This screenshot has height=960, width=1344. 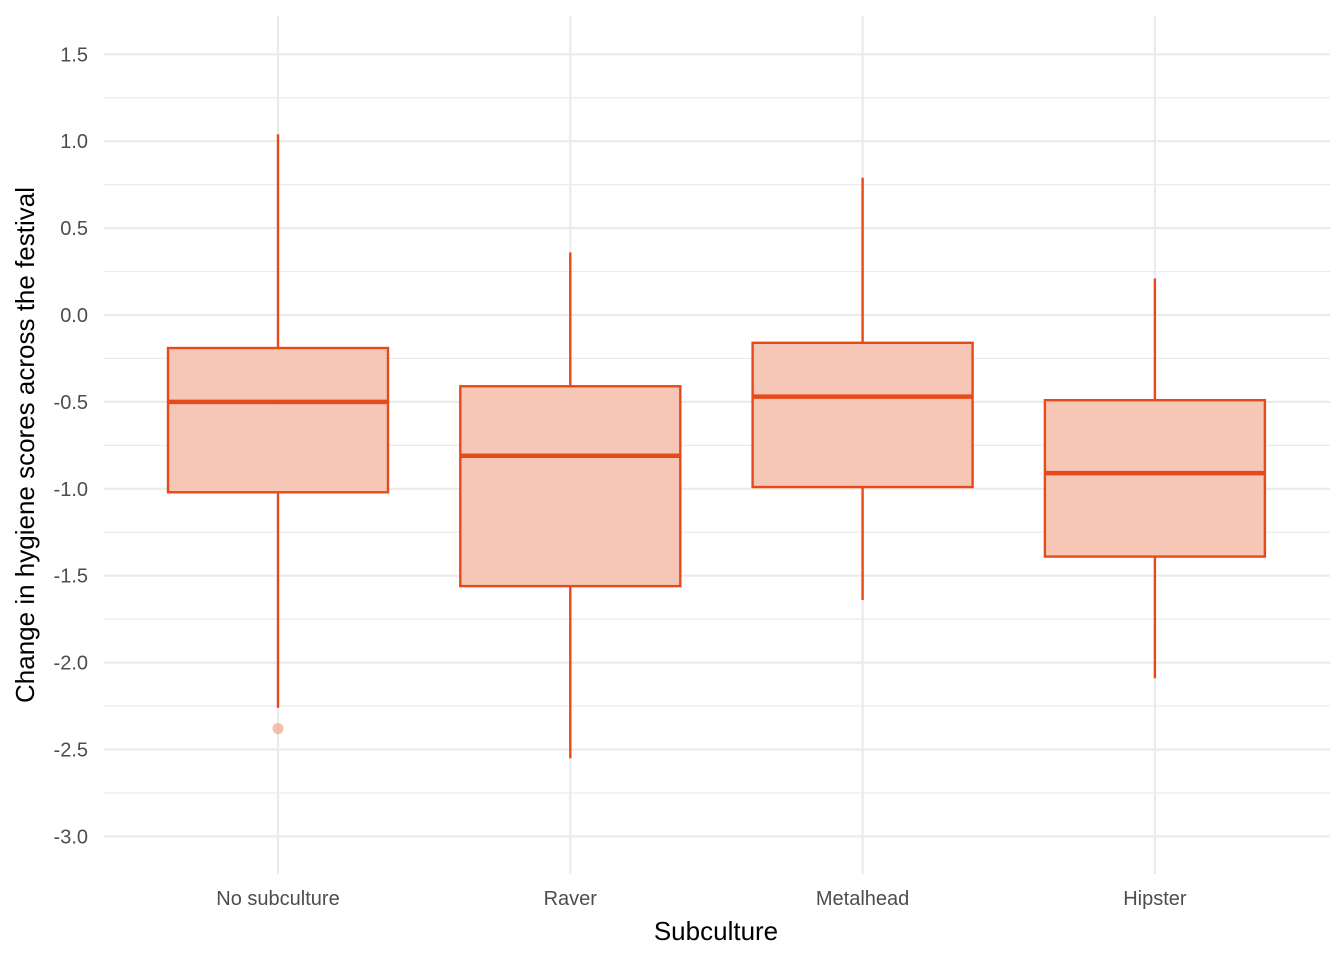 What do you see at coordinates (71, 403) in the screenshot?
I see `y-tick-label: -0.5` at bounding box center [71, 403].